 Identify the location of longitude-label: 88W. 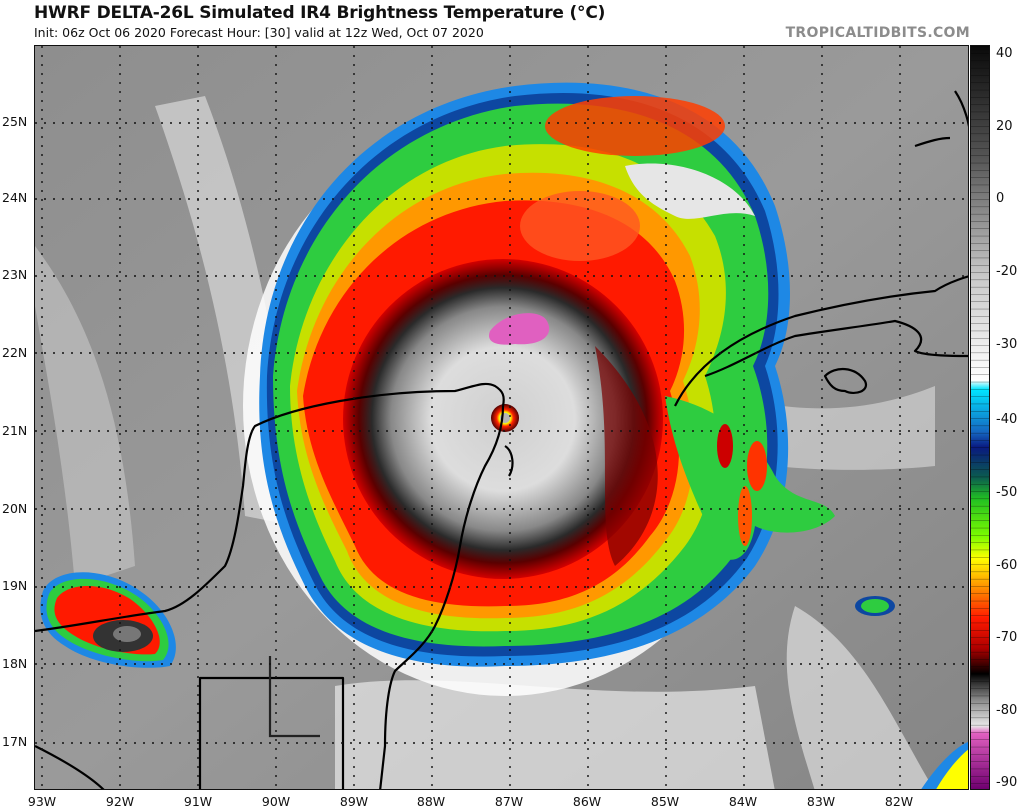
(431, 801).